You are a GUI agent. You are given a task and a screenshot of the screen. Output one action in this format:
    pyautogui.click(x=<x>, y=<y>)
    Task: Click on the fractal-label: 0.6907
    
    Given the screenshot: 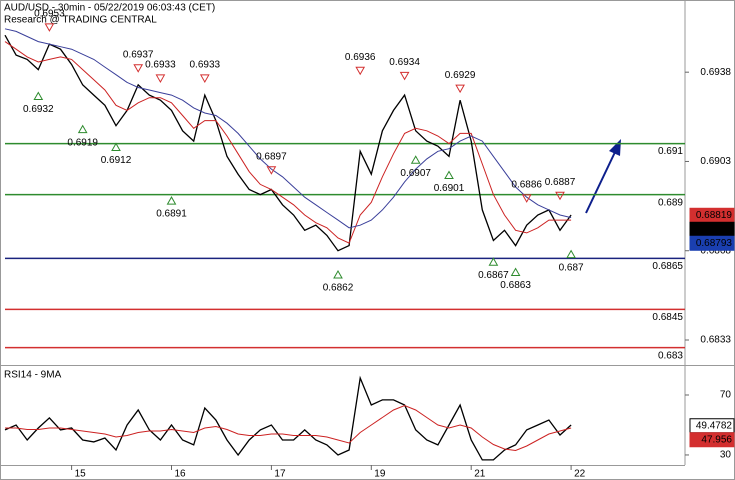 What is the action you would take?
    pyautogui.click(x=415, y=173)
    